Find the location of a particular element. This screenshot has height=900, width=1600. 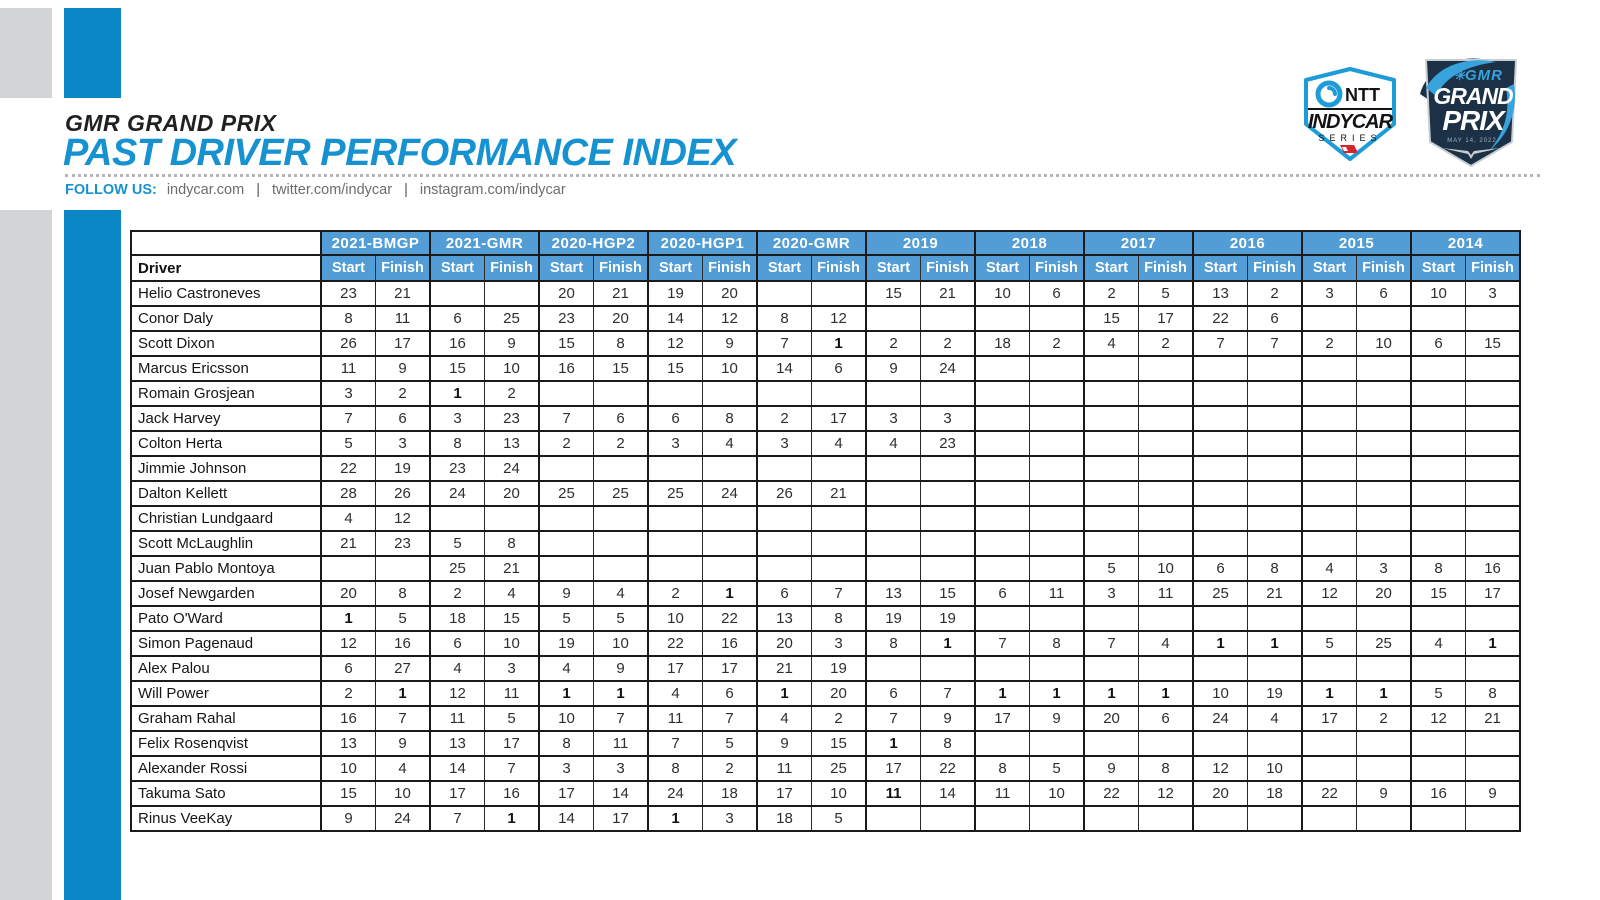

driver-name-cell: Romain Grosjean is located at coordinates (226, 393).